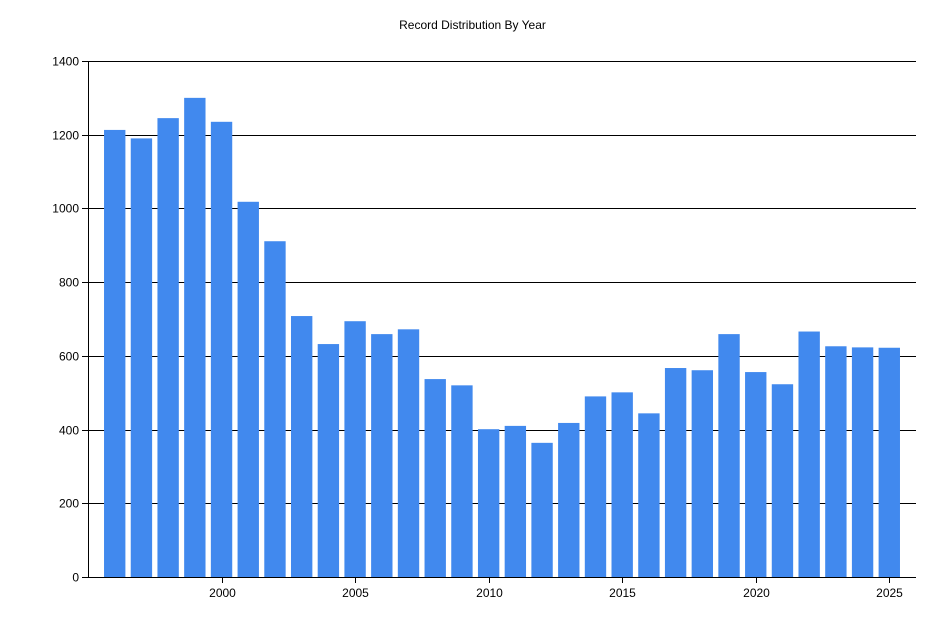  Describe the element at coordinates (862, 462) in the screenshot. I see `bar-2024` at that location.